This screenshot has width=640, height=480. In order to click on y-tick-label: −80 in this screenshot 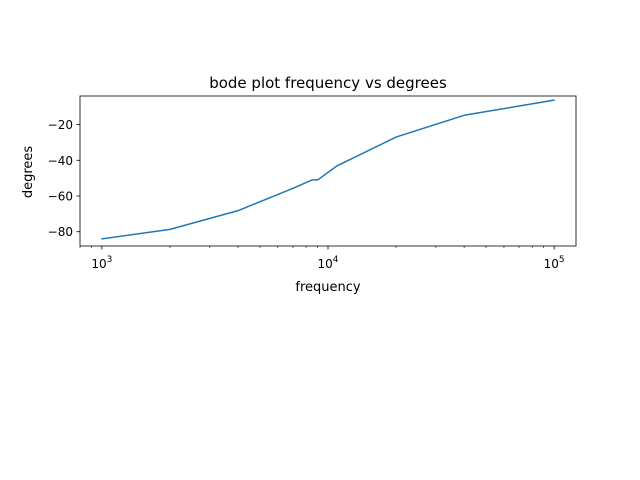, I will do `click(60, 232)`.